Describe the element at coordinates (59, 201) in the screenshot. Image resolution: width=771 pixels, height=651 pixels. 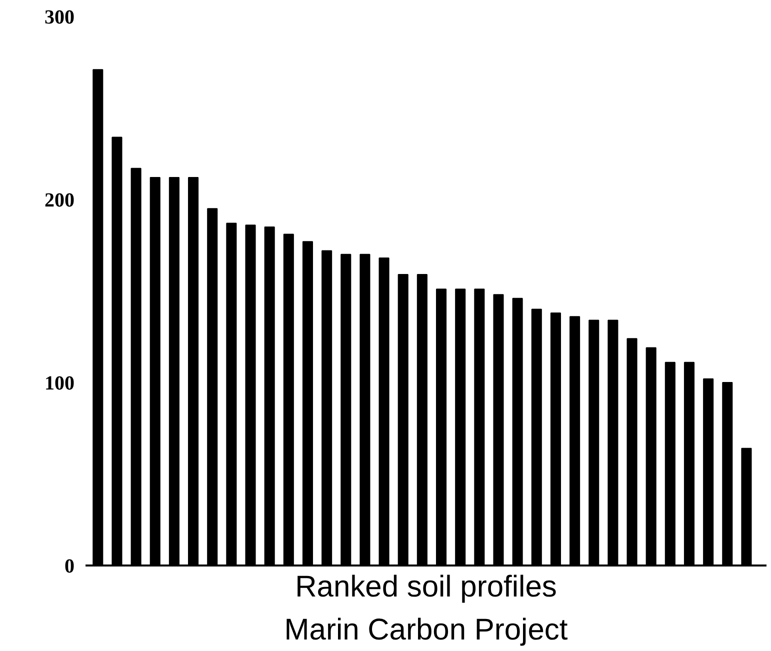
I see `y-tick-label: 200` at that location.